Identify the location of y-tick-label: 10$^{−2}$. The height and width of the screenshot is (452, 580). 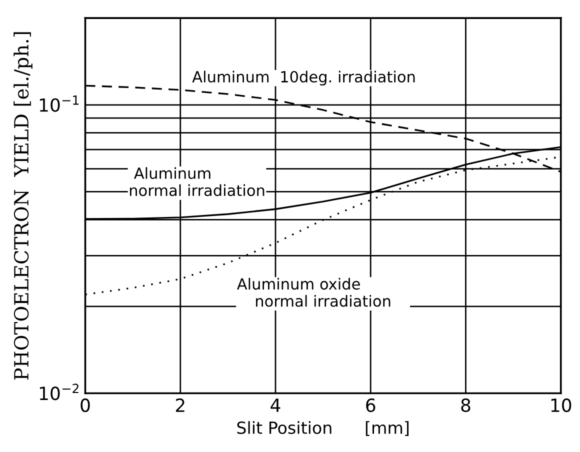
(59, 392).